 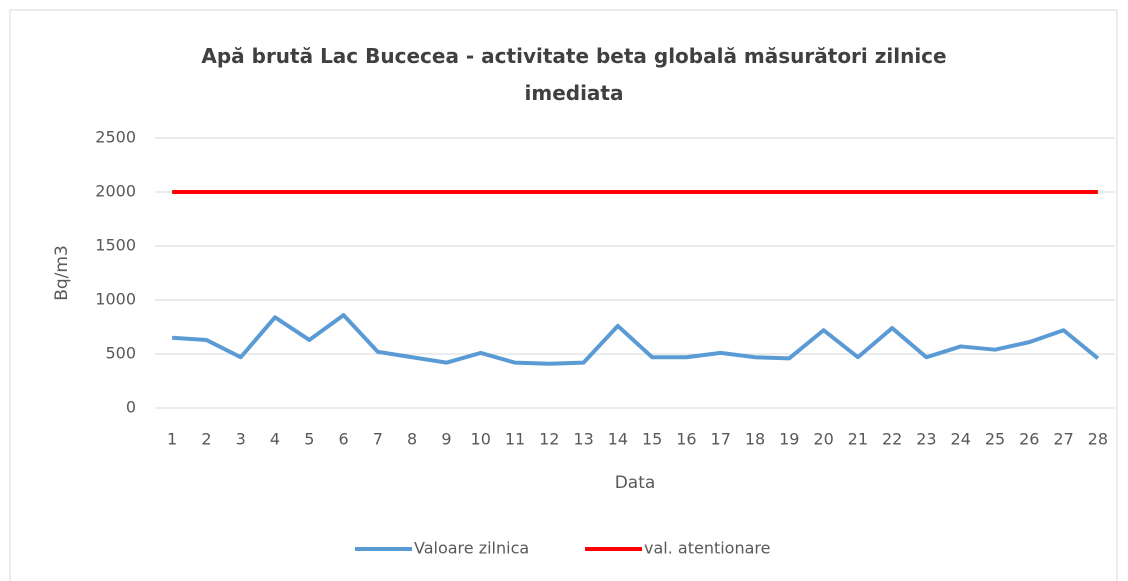 What do you see at coordinates (755, 439) in the screenshot?
I see `x-tick-label: 18` at bounding box center [755, 439].